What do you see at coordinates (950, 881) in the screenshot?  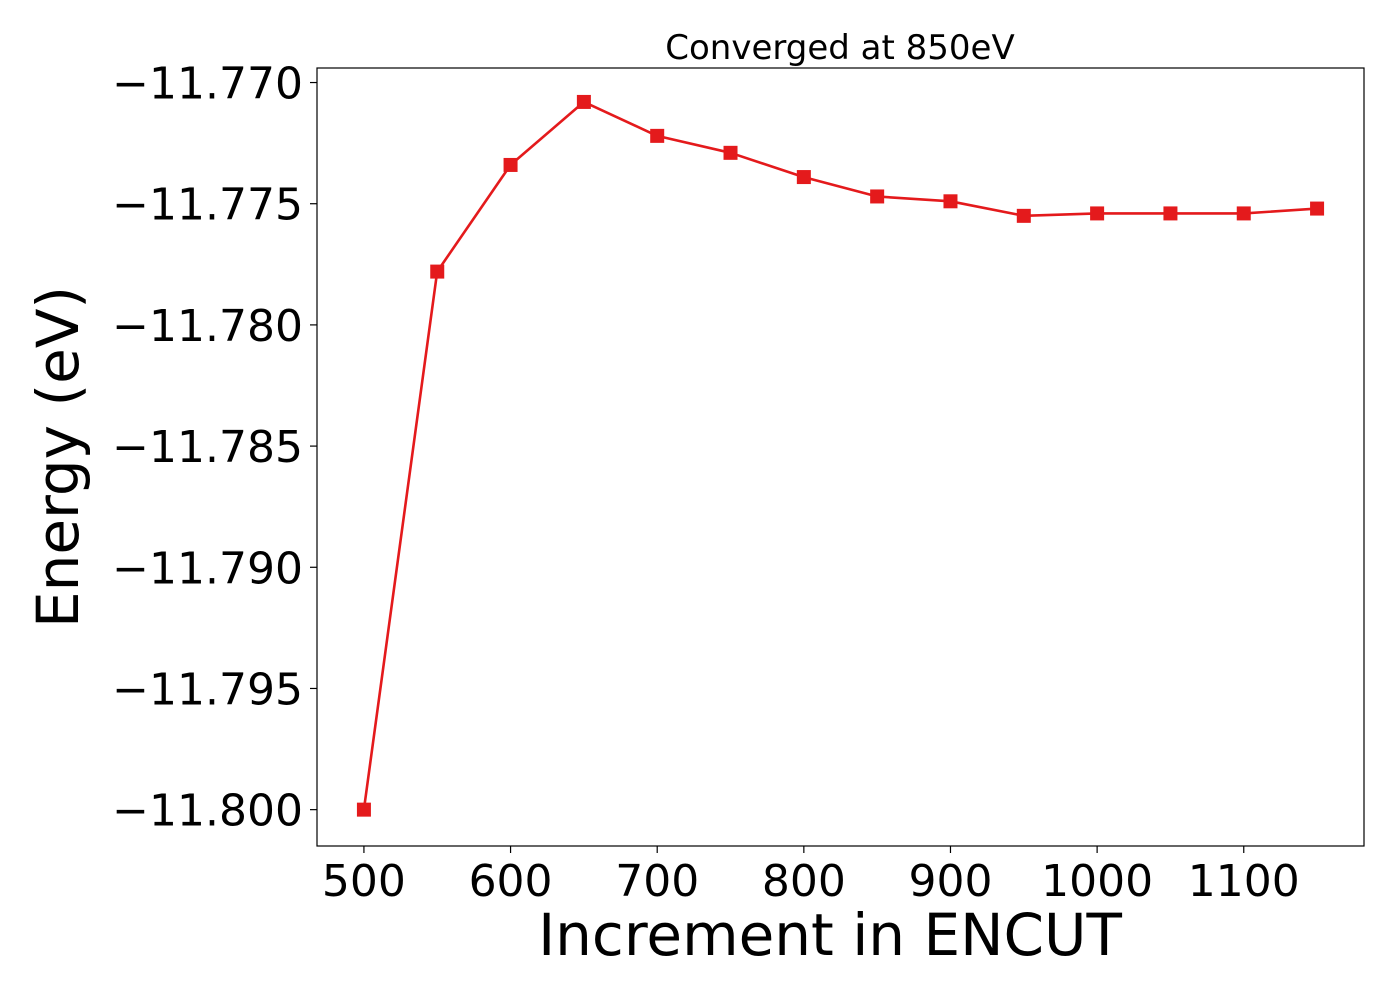 I see `x-tick-label: 900` at bounding box center [950, 881].